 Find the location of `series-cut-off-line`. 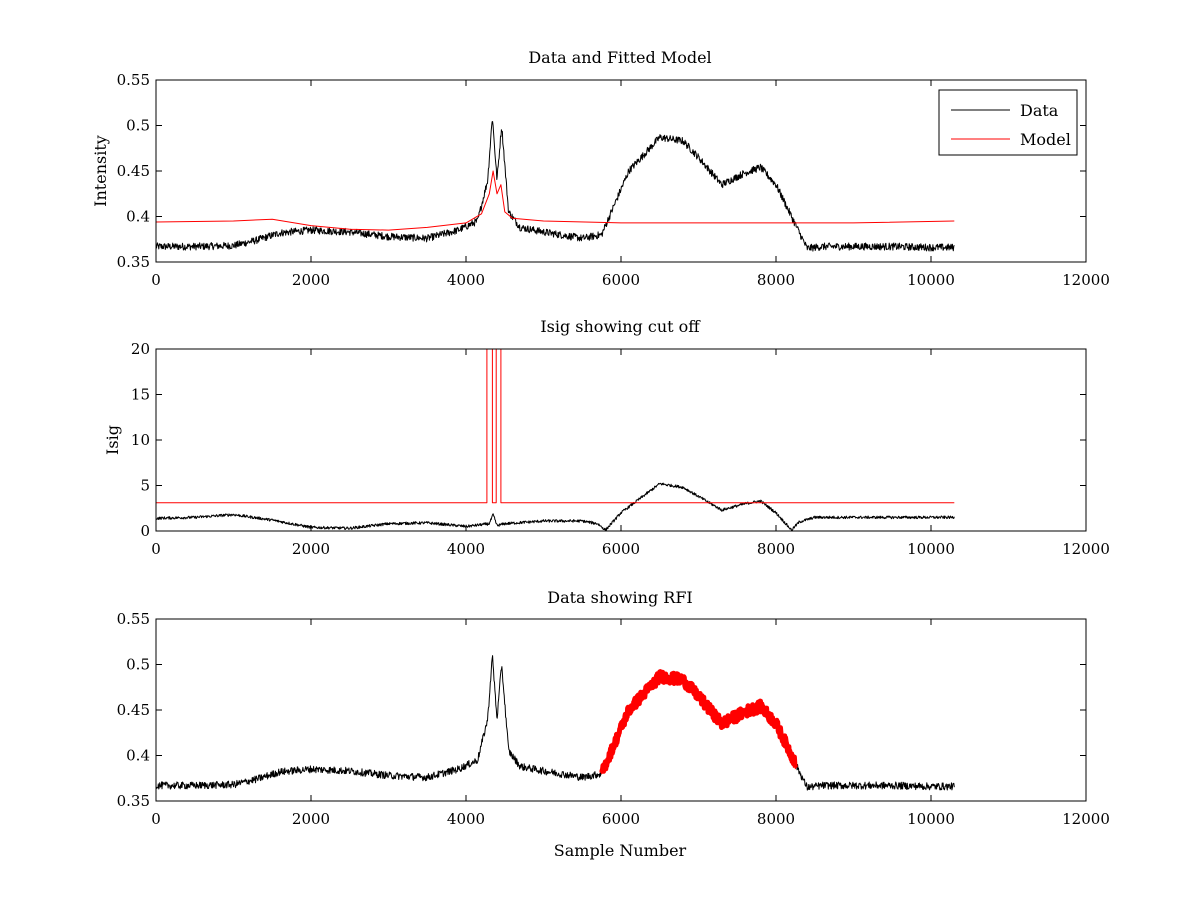

series-cut-off-line is located at coordinates (555, 426).